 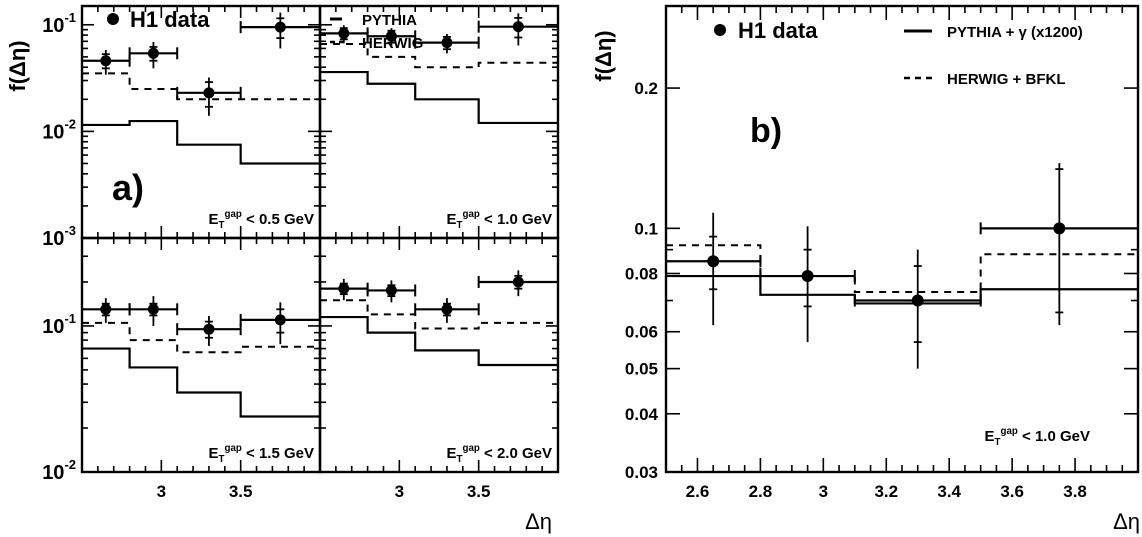 What do you see at coordinates (642, 414) in the screenshot?
I see `y-tick-label: 0.04` at bounding box center [642, 414].